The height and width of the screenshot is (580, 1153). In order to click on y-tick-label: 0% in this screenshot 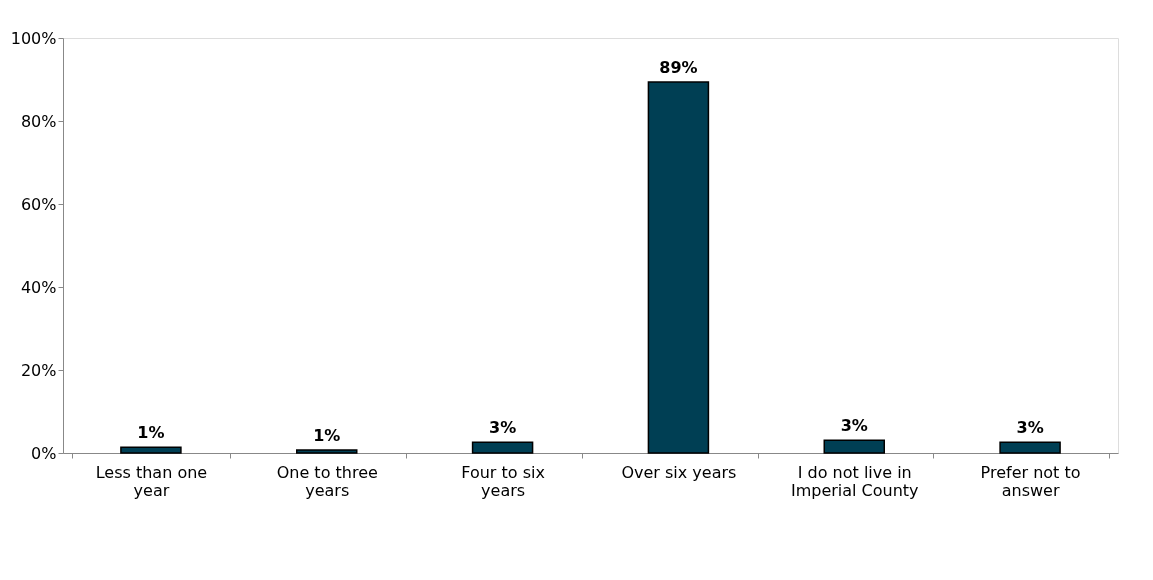, I will do `click(44, 453)`.